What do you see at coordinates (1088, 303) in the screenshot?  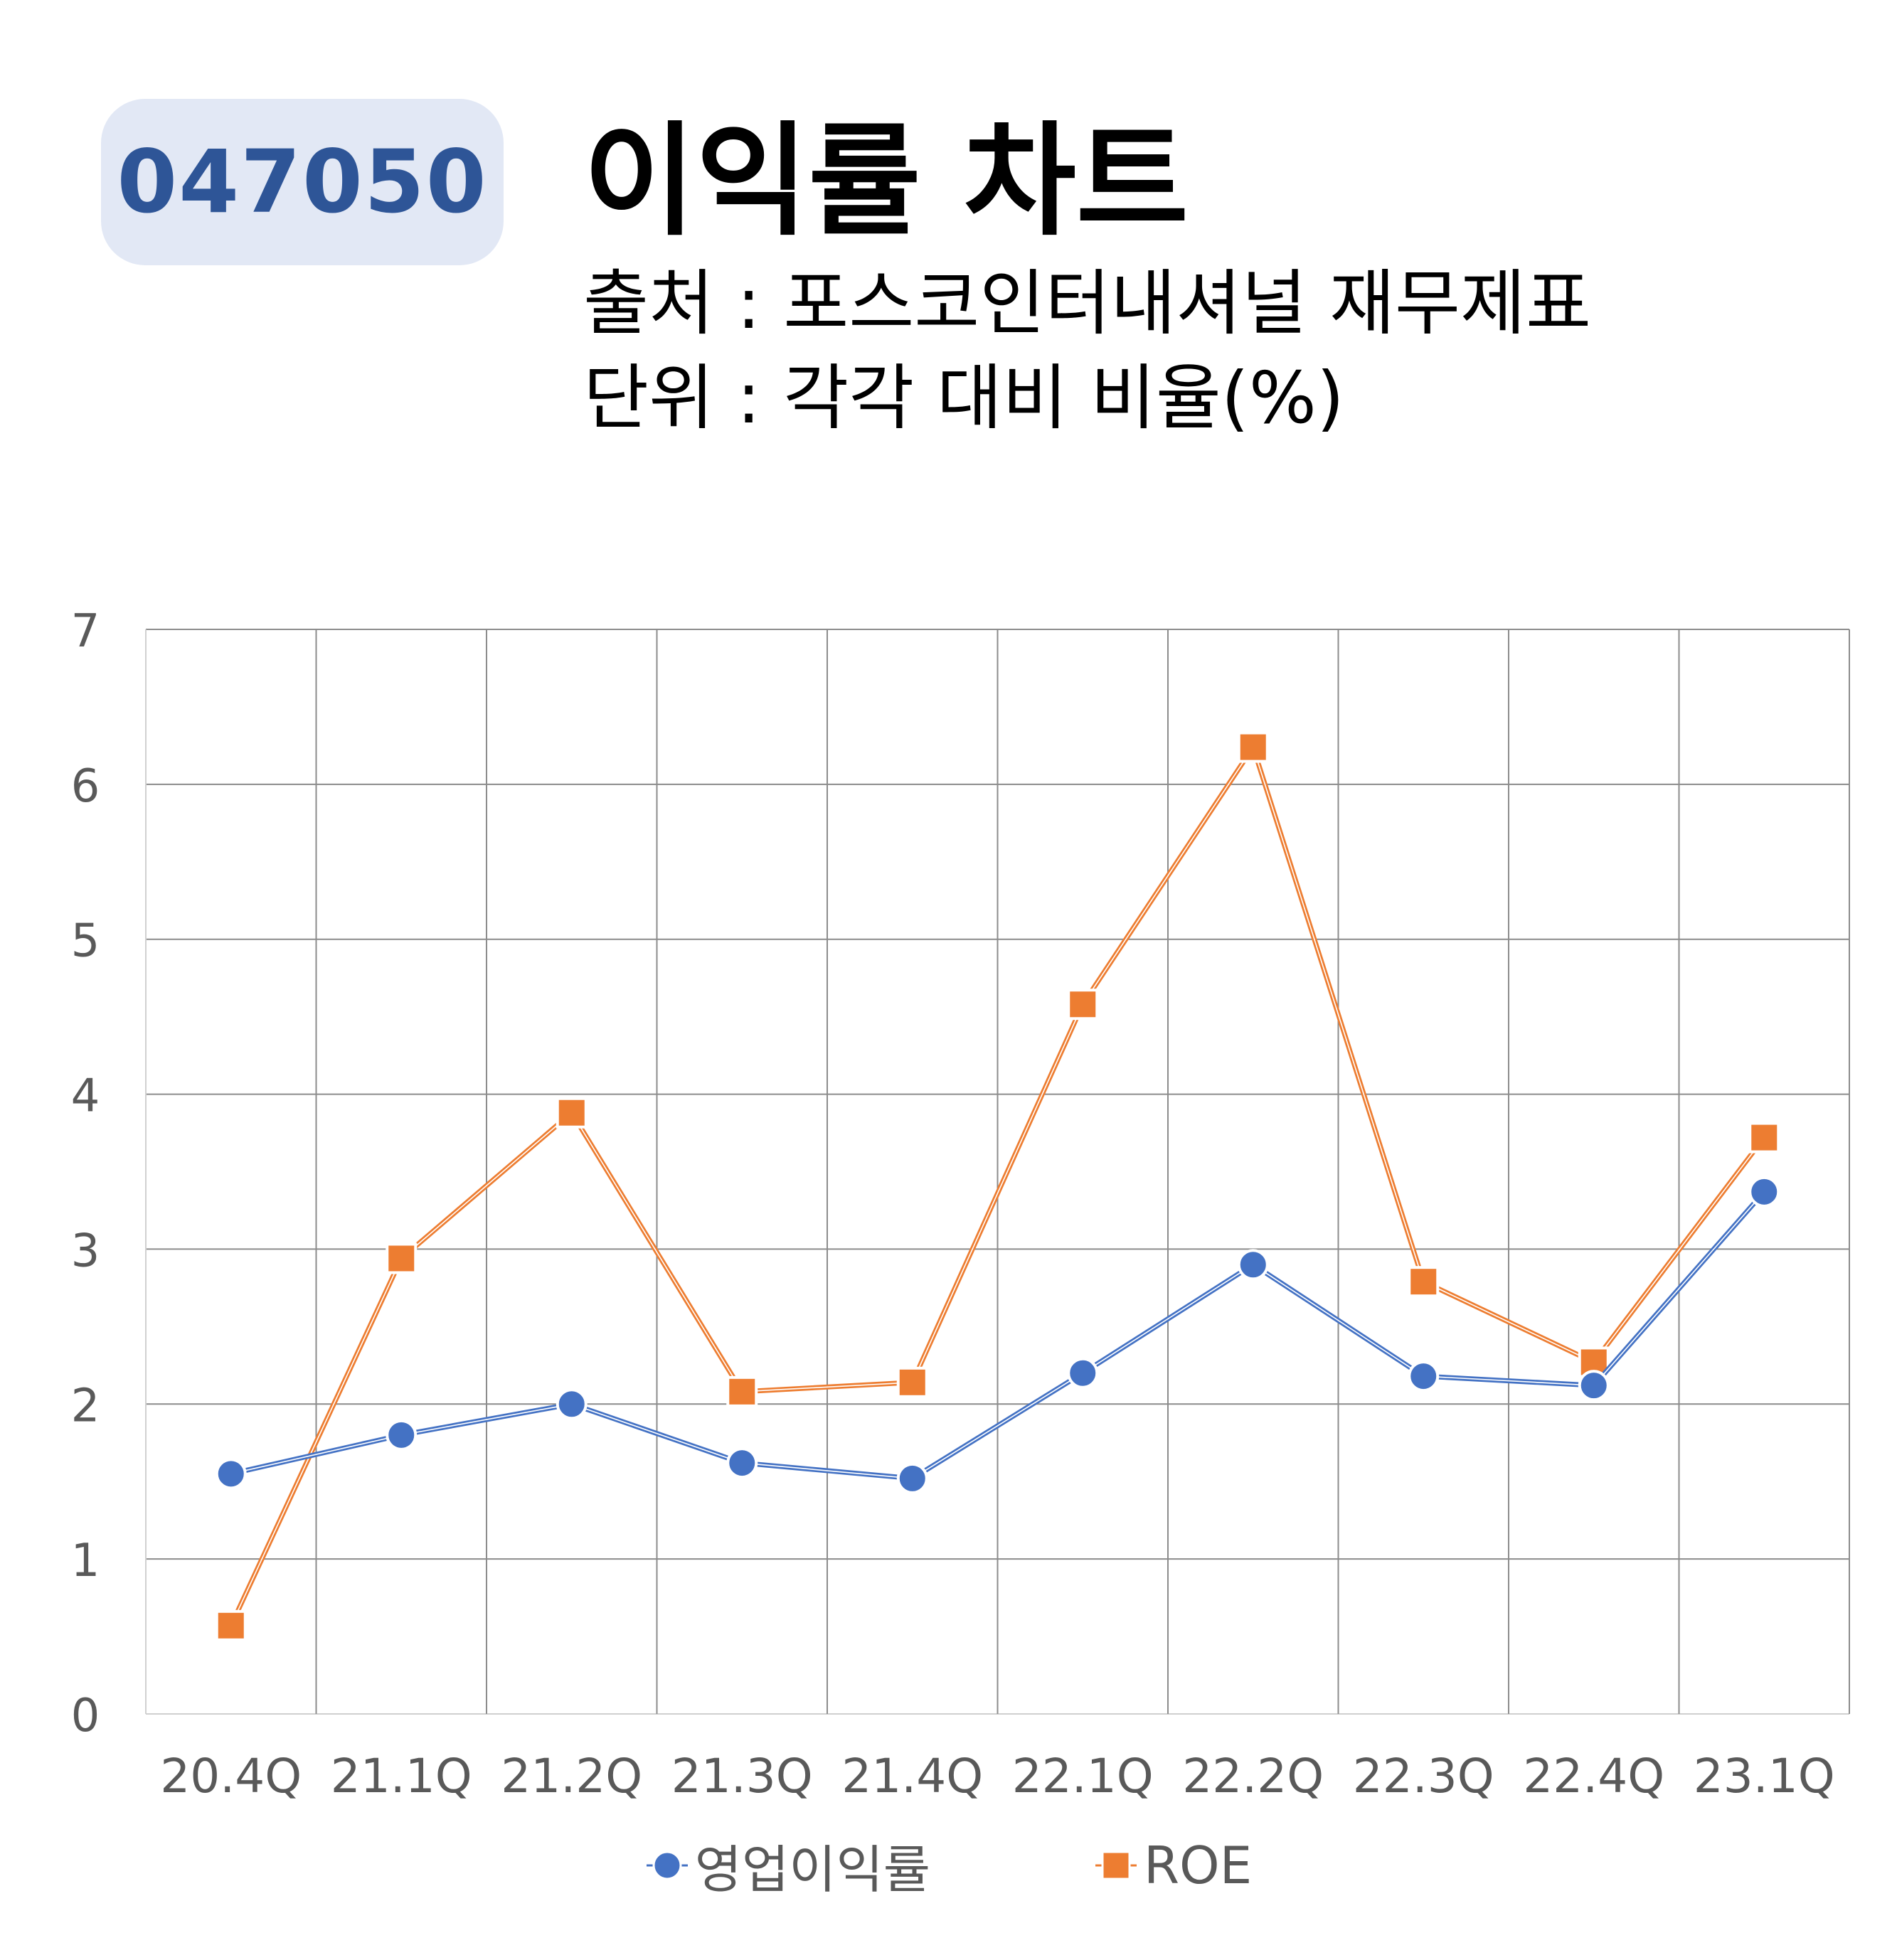 I see `source-line: 출처 : 포스코인터내셔널 재무제표` at bounding box center [1088, 303].